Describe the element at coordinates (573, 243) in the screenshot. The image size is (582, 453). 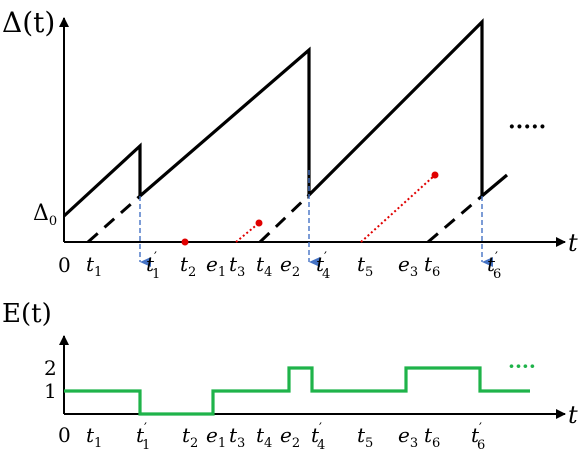
I see `age-x-axis-label: t` at that location.